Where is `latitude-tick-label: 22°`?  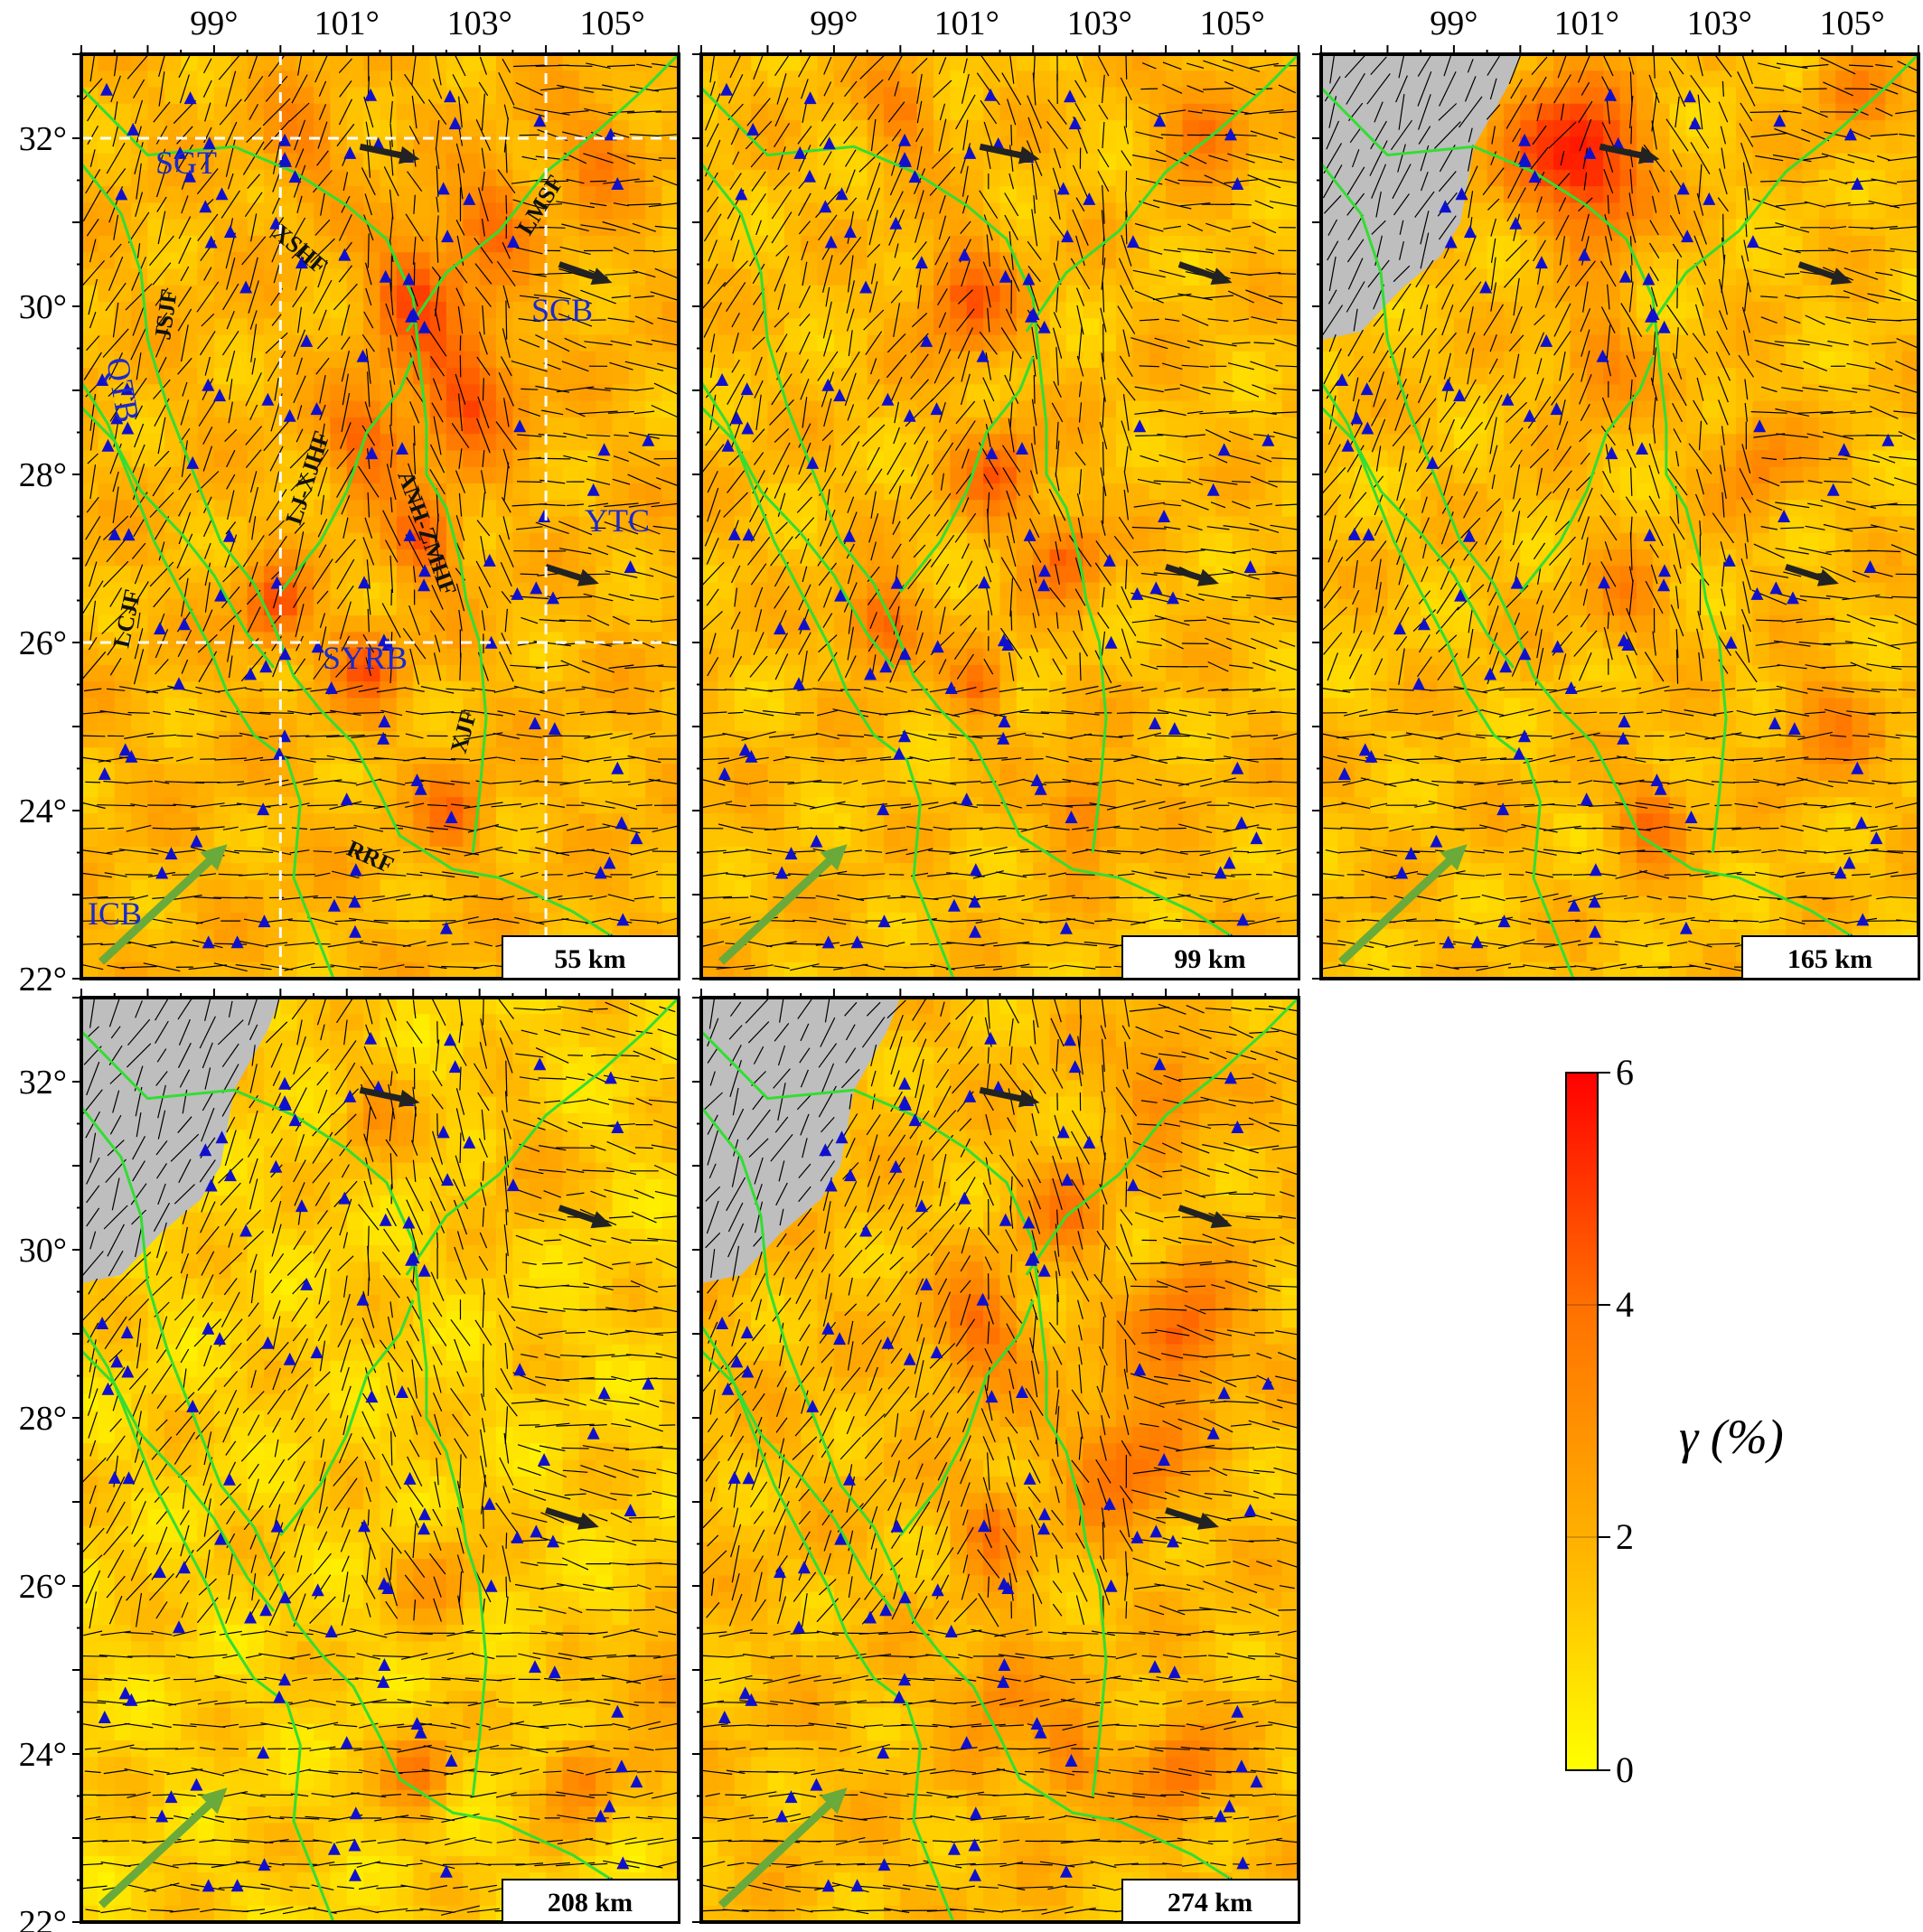 latitude-tick-label: 22° is located at coordinates (43, 1918).